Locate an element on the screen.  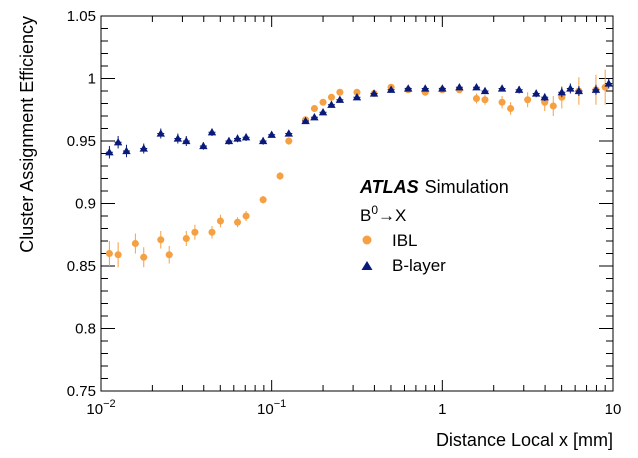
legend-blayer-marker is located at coordinates (367, 265).